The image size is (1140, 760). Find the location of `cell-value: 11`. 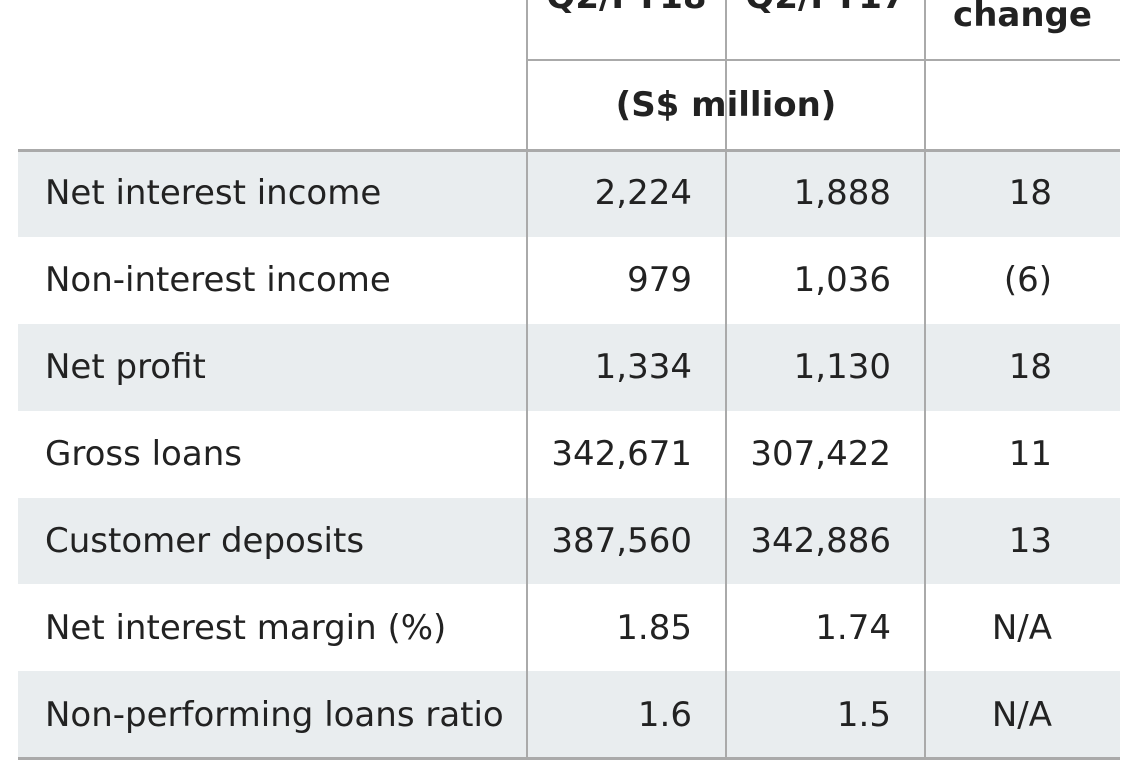

cell-value: 11 is located at coordinates (1030, 454).